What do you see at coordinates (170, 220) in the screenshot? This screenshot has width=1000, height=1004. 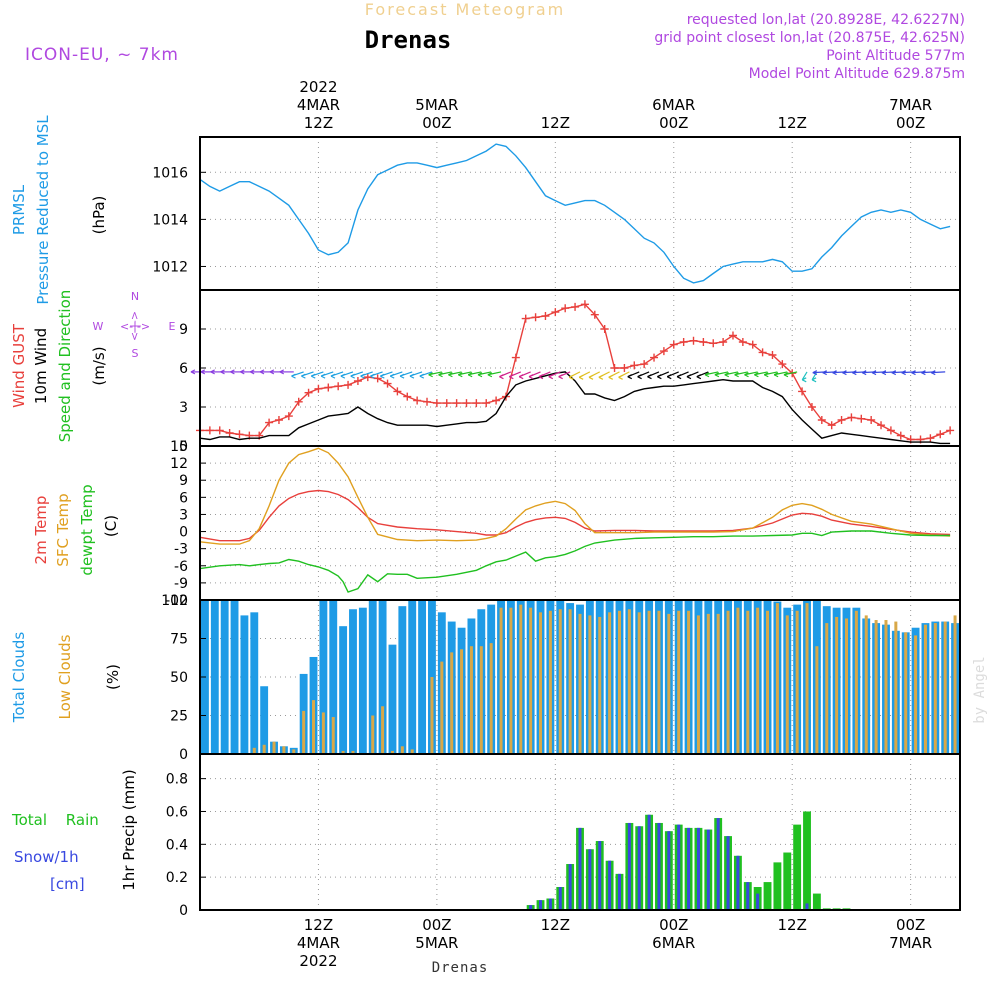 I see `y-tick-label: 1014` at bounding box center [170, 220].